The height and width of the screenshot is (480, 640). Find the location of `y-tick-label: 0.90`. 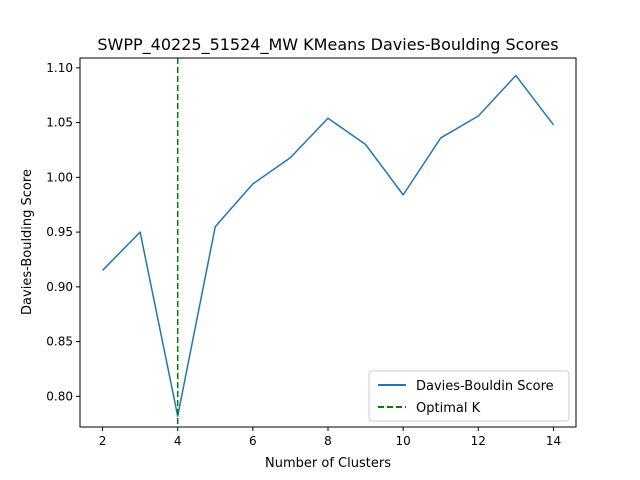

y-tick-label: 0.90 is located at coordinates (59, 287).